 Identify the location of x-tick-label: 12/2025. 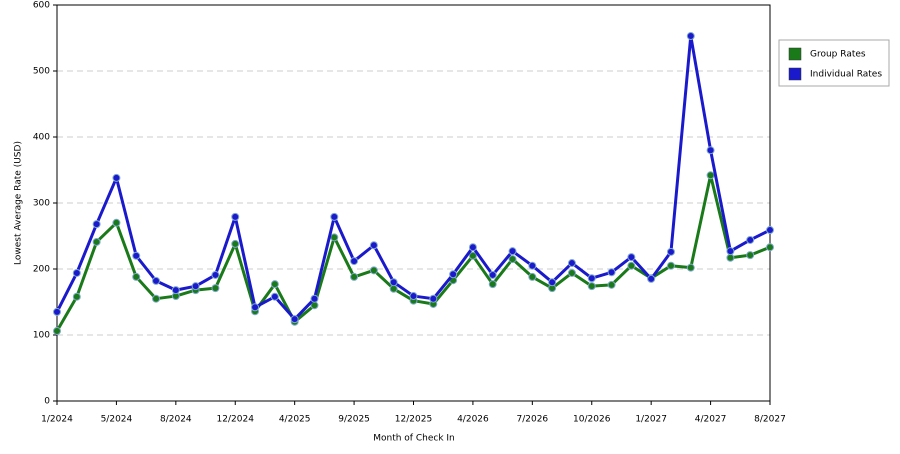
(413, 420).